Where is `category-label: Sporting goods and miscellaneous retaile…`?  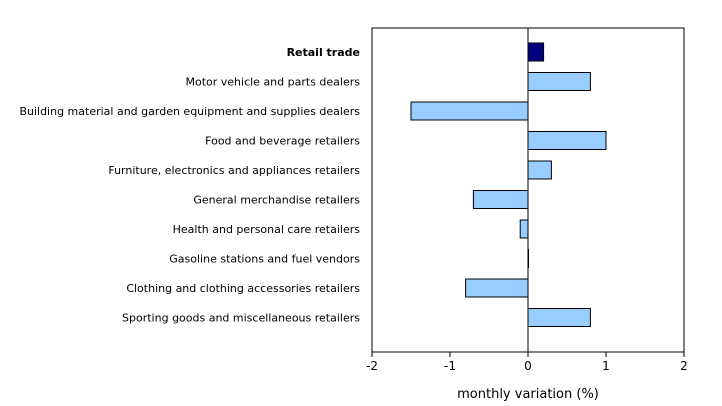
category-label: Sporting goods and miscellaneous retaile… is located at coordinates (241, 318).